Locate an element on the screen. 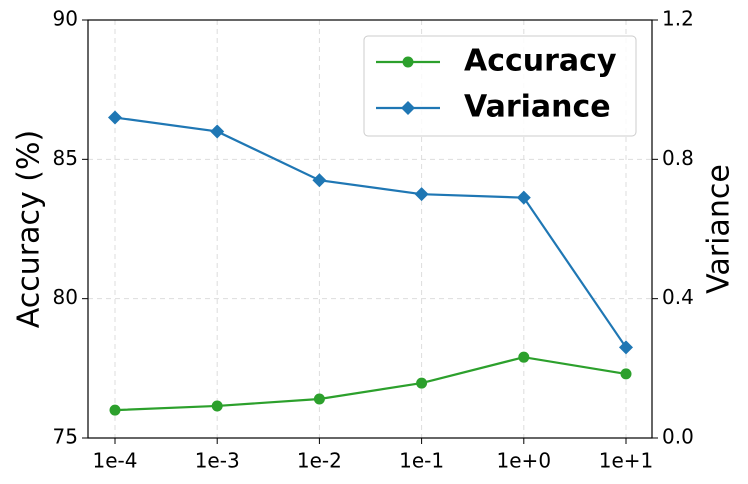  y2-tick-label: 0.4 is located at coordinates (678, 297).